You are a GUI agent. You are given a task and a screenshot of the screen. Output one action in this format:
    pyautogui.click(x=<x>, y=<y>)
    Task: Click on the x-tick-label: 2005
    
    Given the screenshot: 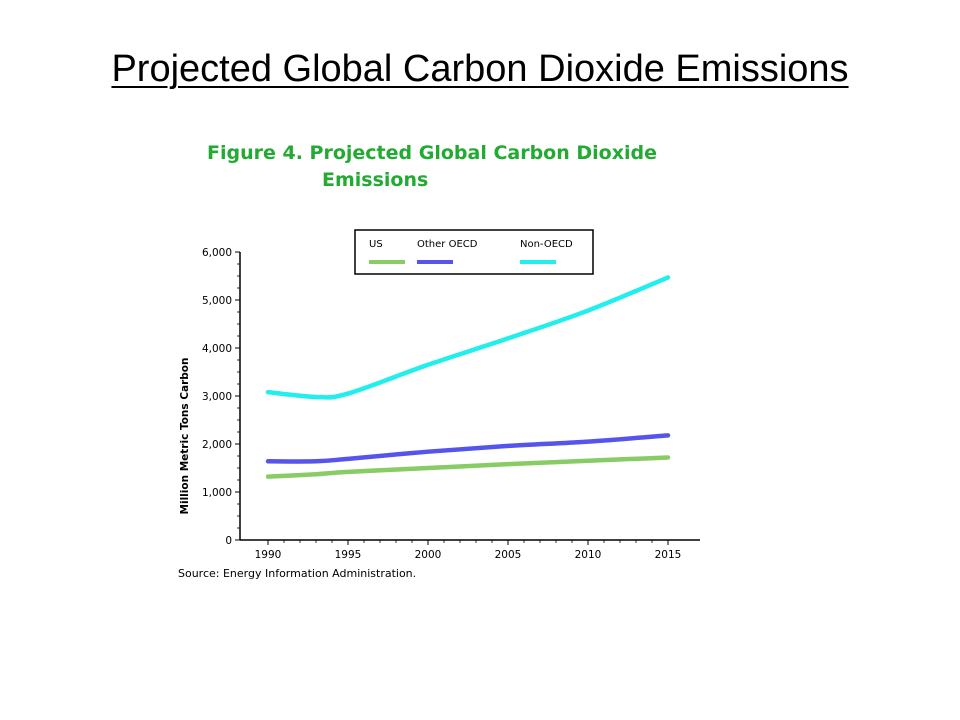 What is the action you would take?
    pyautogui.click(x=508, y=555)
    